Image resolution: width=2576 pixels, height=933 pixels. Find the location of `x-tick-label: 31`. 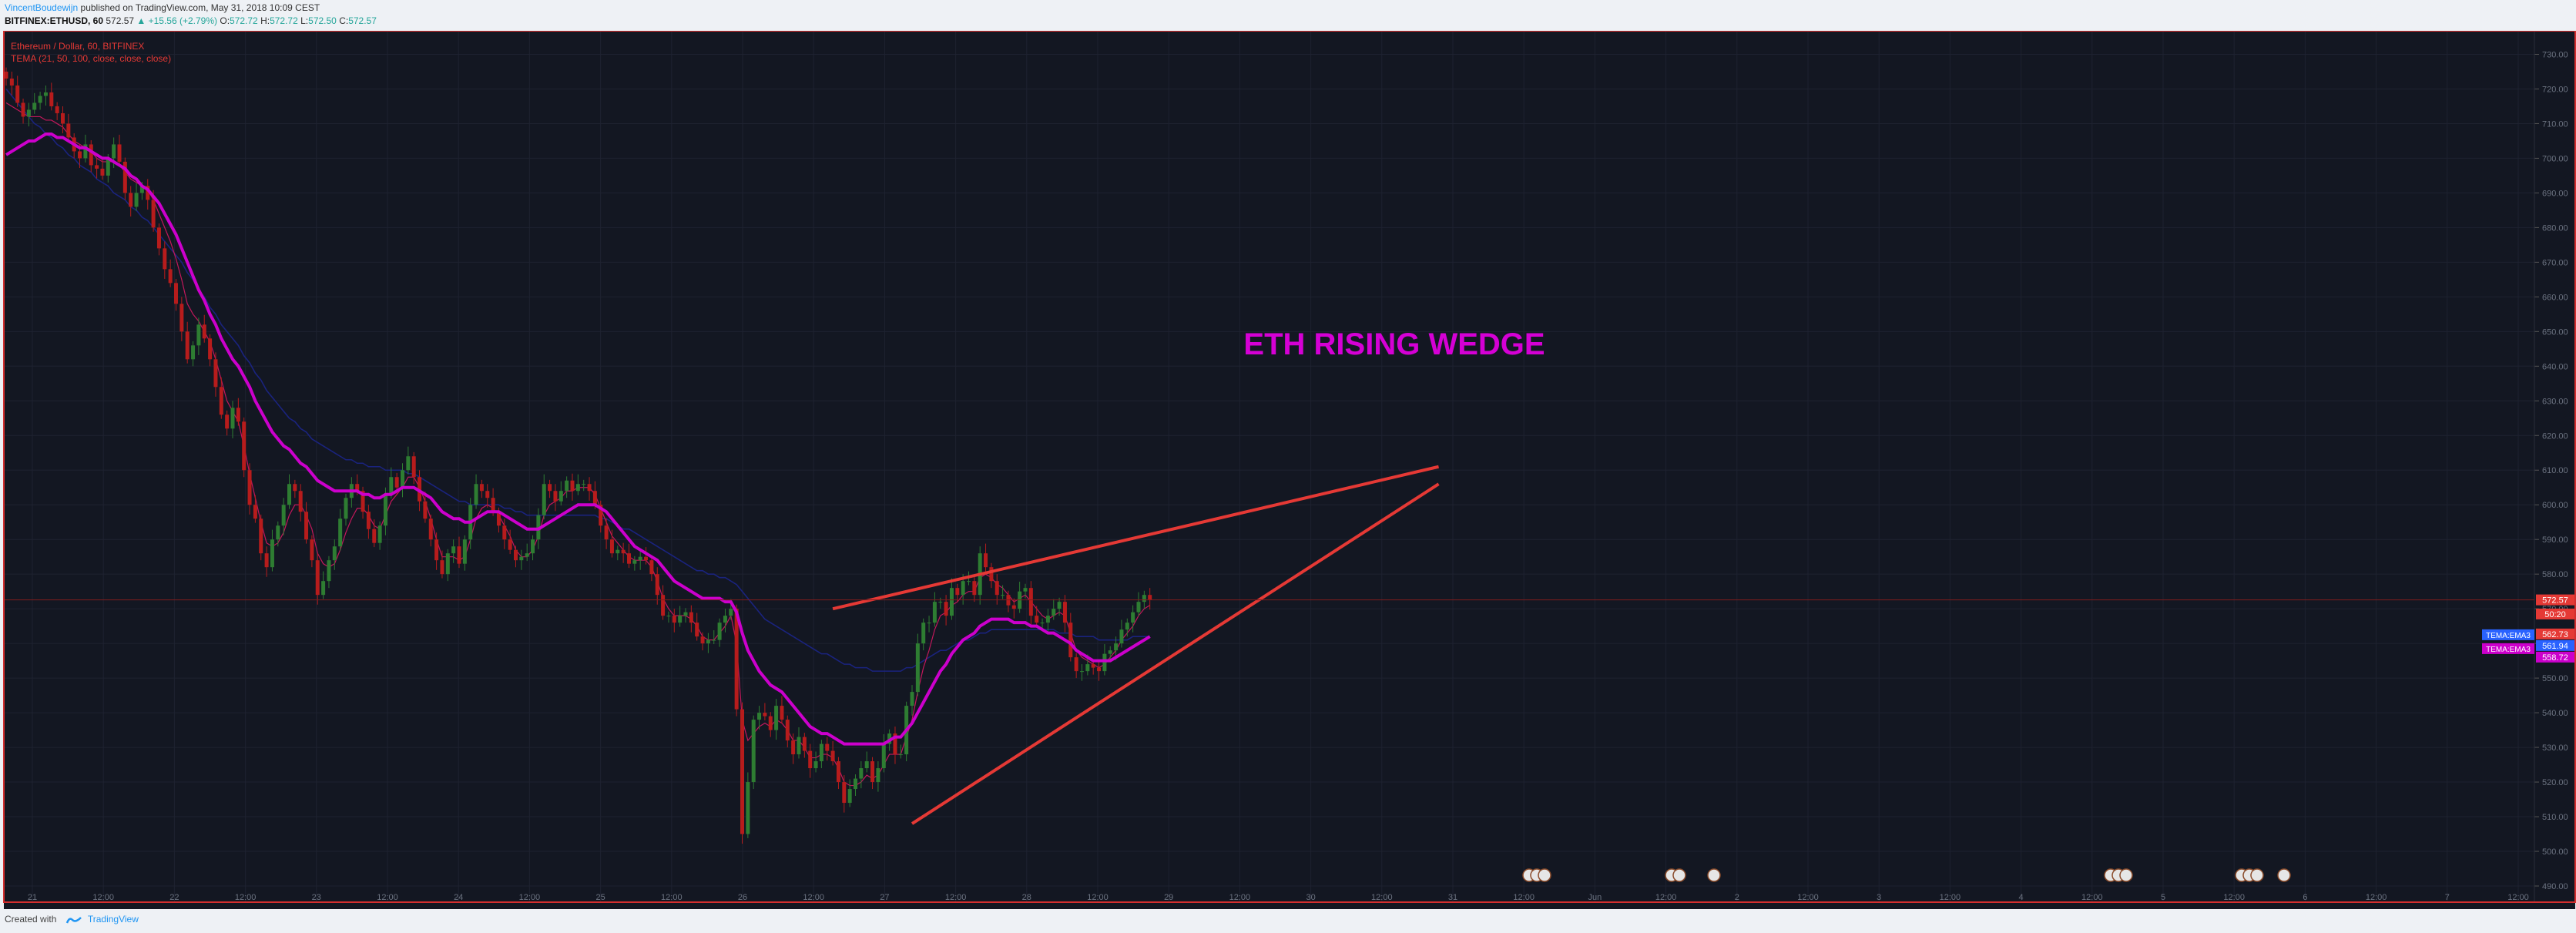

x-tick-label: 31 is located at coordinates (1452, 898).